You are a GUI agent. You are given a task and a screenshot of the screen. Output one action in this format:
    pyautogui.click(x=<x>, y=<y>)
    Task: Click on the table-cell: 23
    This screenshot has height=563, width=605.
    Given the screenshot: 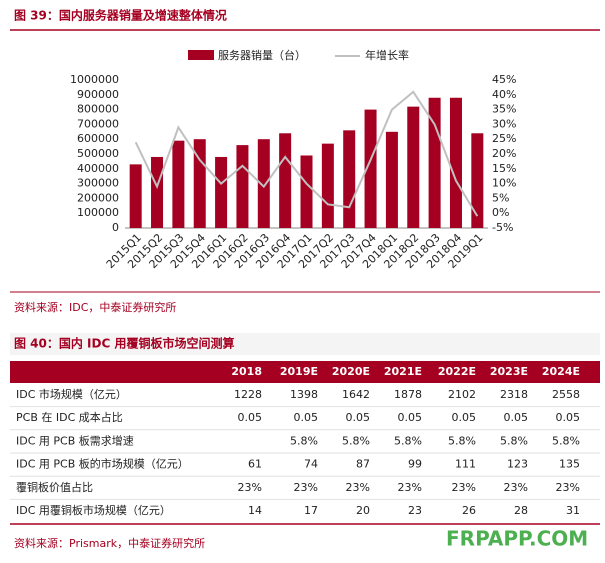 What is the action you would take?
    pyautogui.click(x=415, y=510)
    